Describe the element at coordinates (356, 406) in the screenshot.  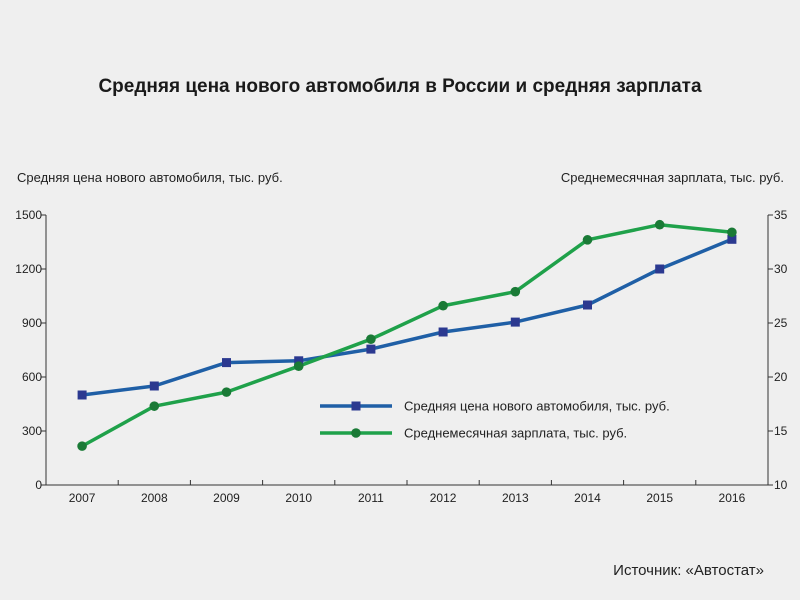
I see `car-price-legend-marker` at that location.